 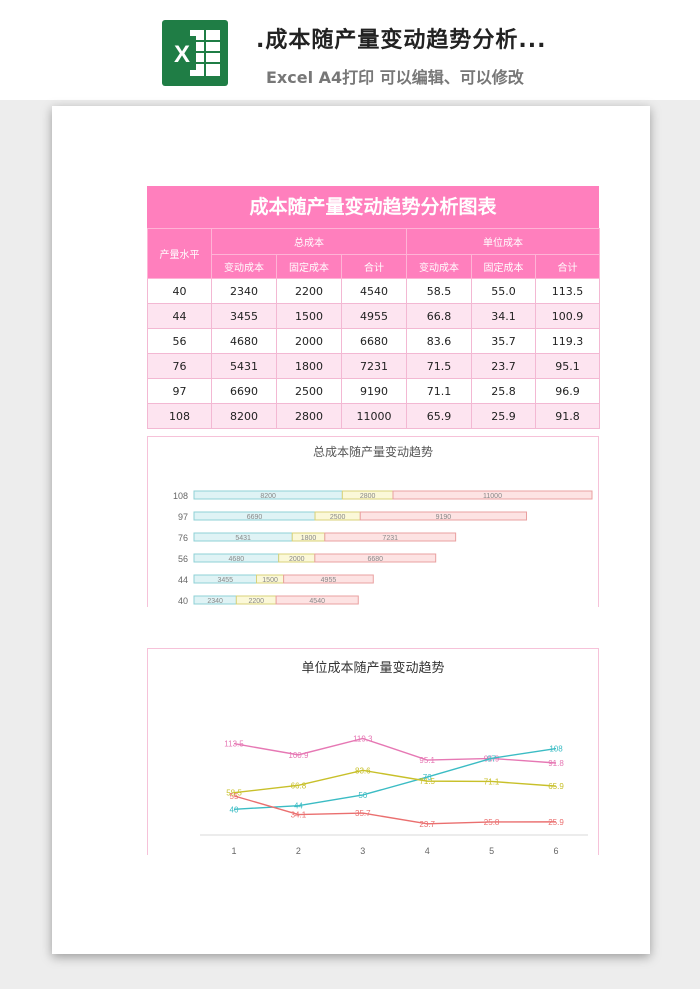 What do you see at coordinates (215, 601) in the screenshot?
I see `bar-data-label: 2340` at bounding box center [215, 601].